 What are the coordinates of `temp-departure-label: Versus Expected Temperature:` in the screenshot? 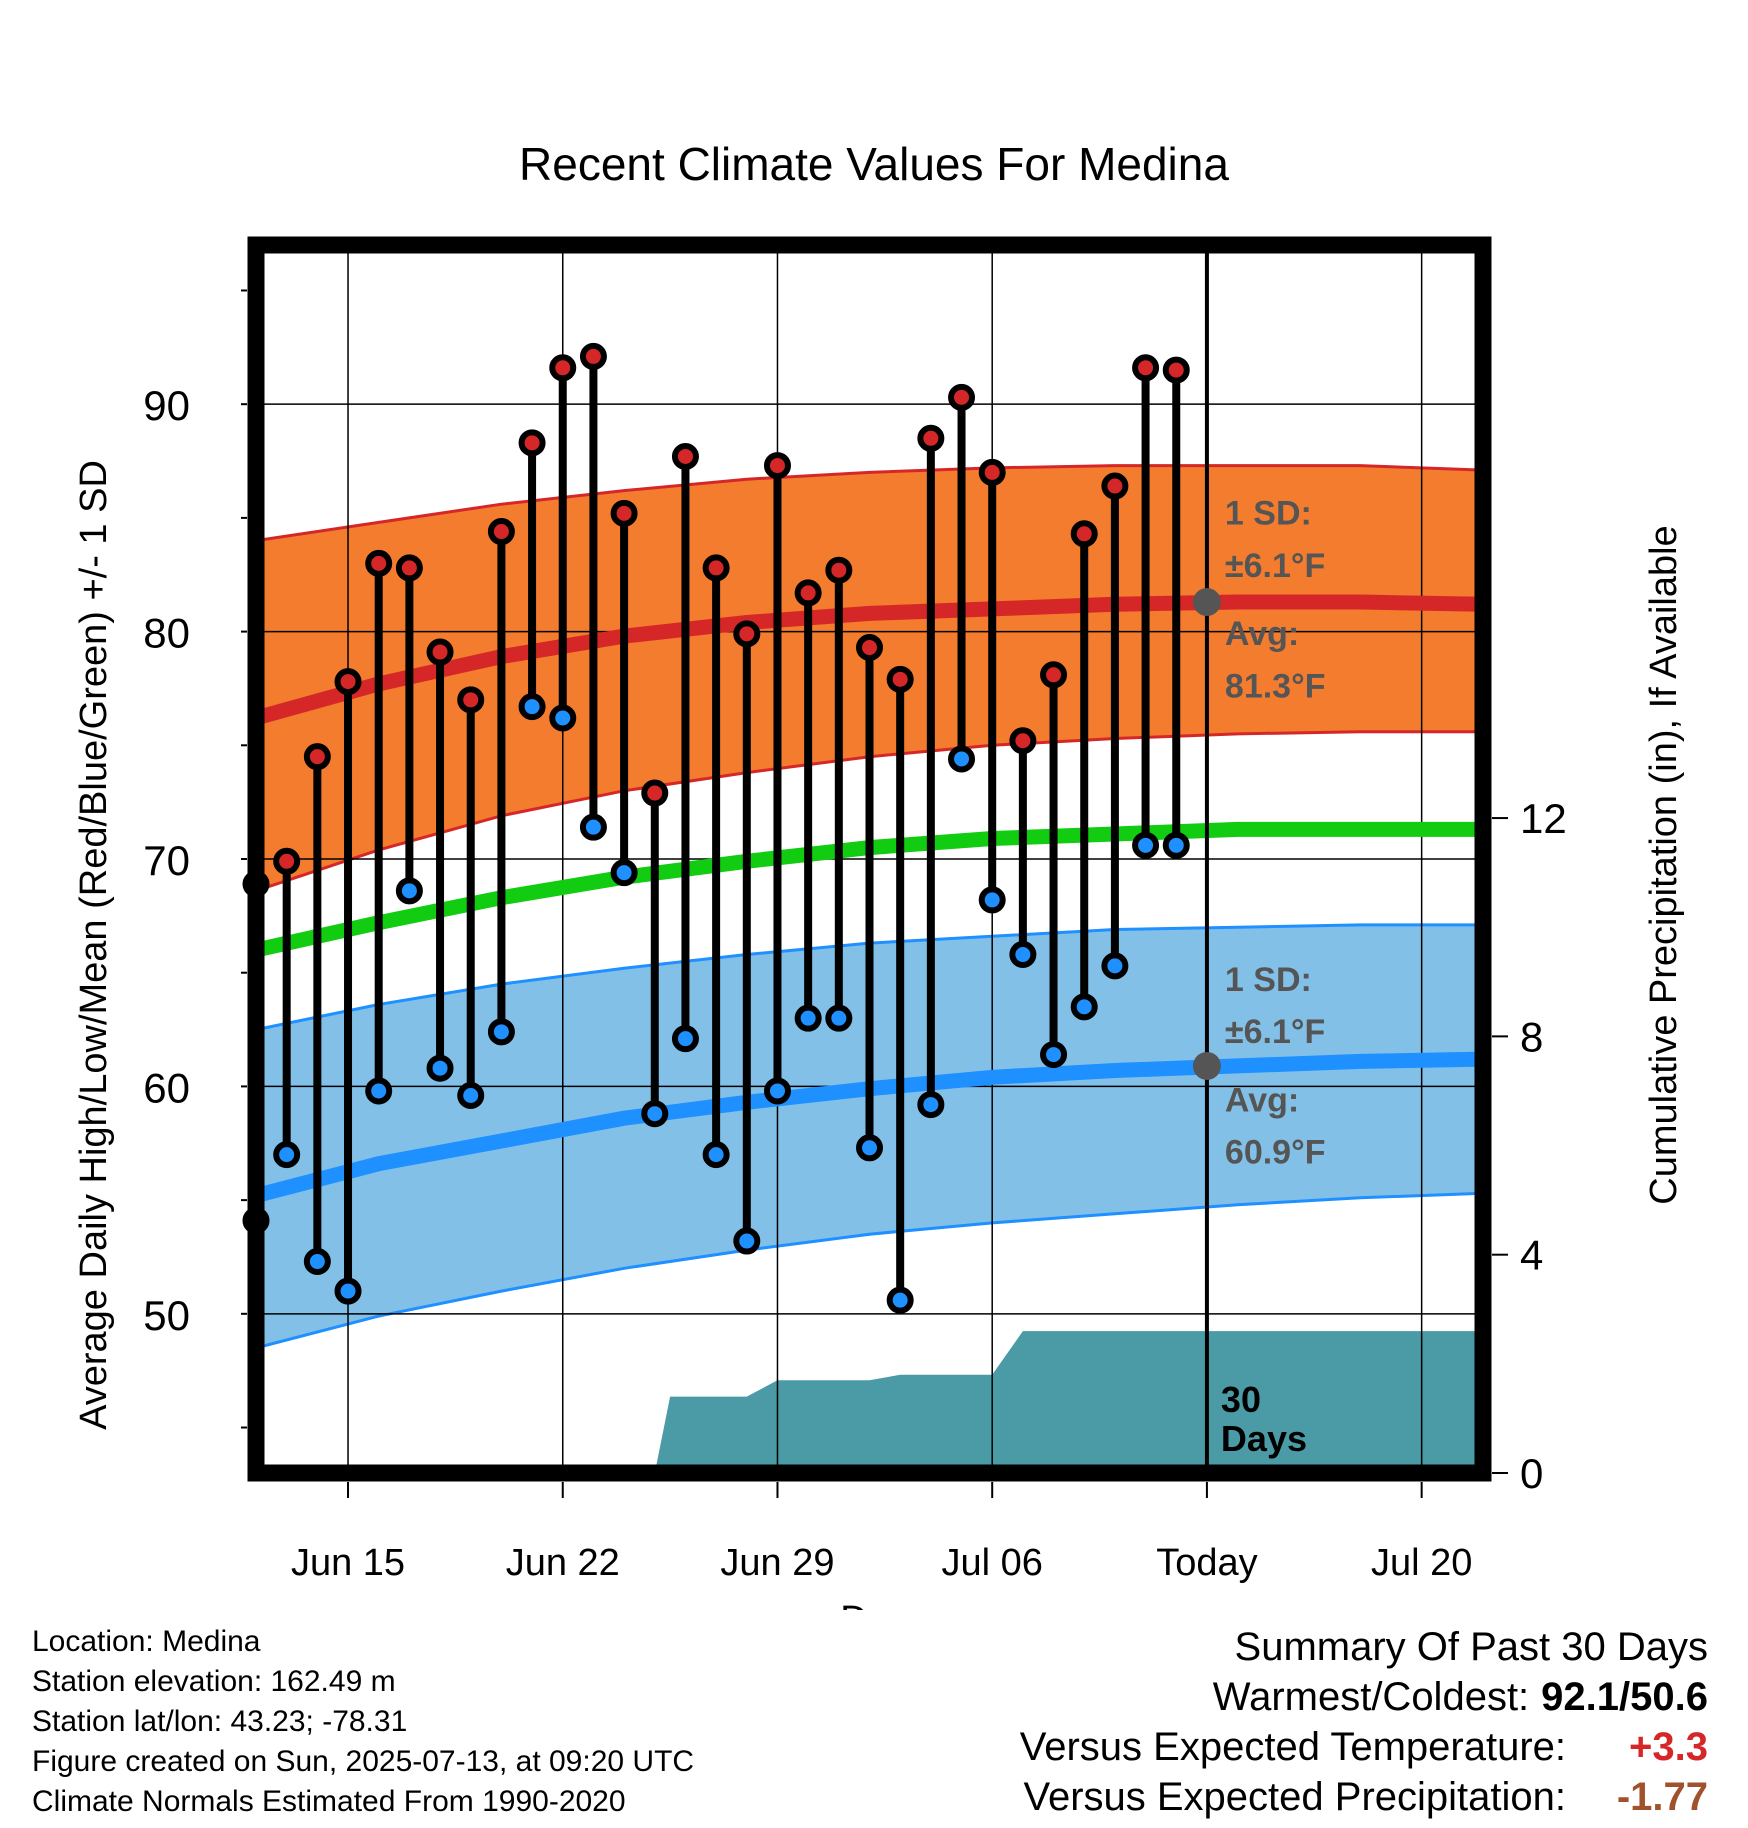 It's located at (1292, 1747).